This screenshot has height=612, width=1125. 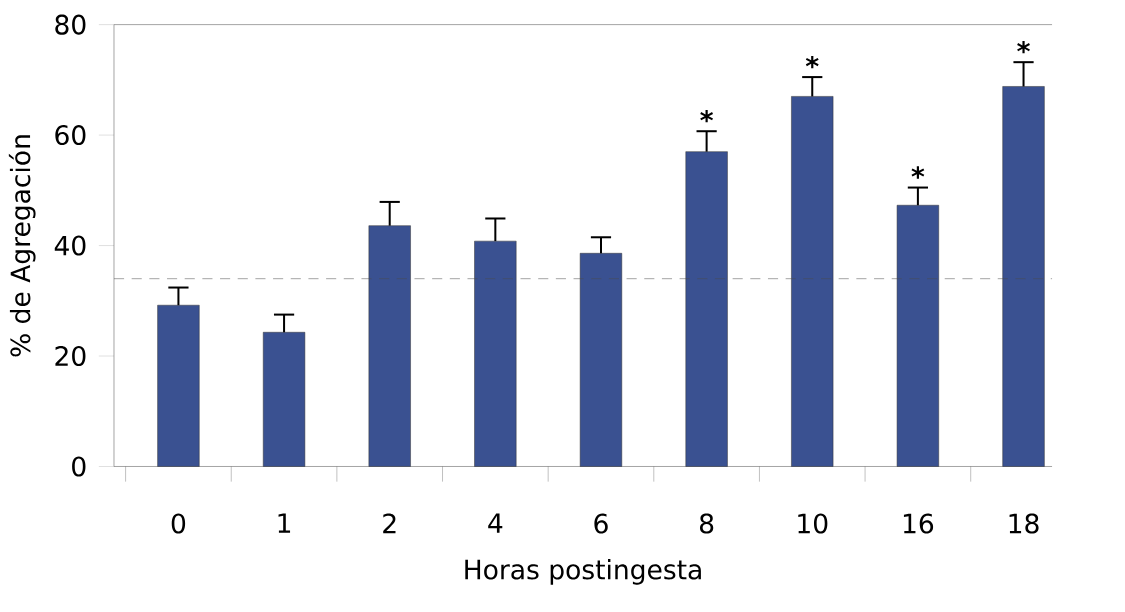 I want to click on x-tick-label: 0, so click(x=178, y=523).